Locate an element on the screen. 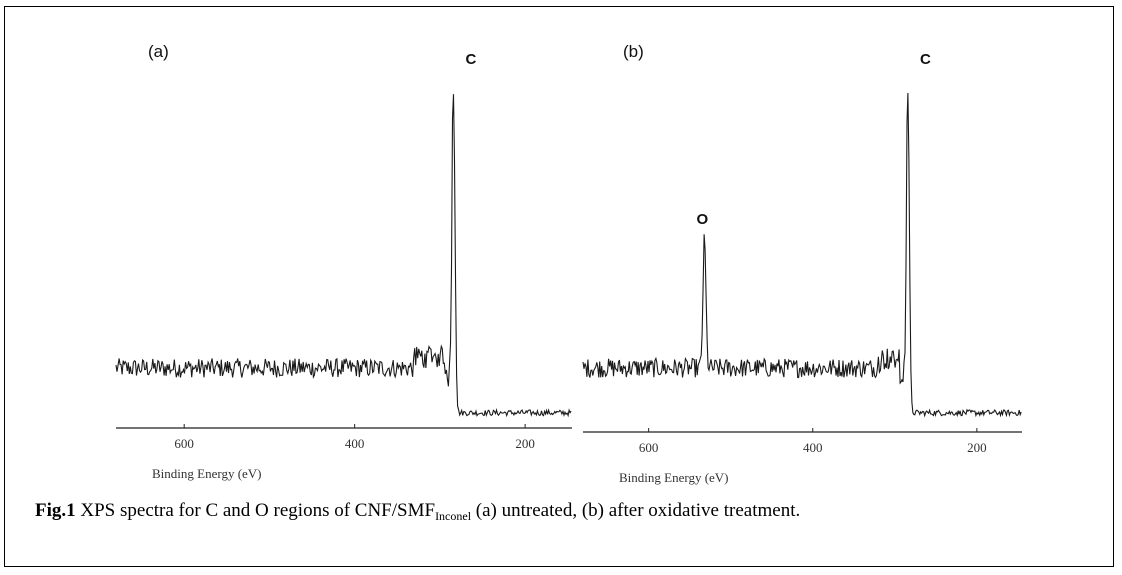 The width and height of the screenshot is (1122, 575). x-tick-label-1-2: 200 is located at coordinates (977, 447).